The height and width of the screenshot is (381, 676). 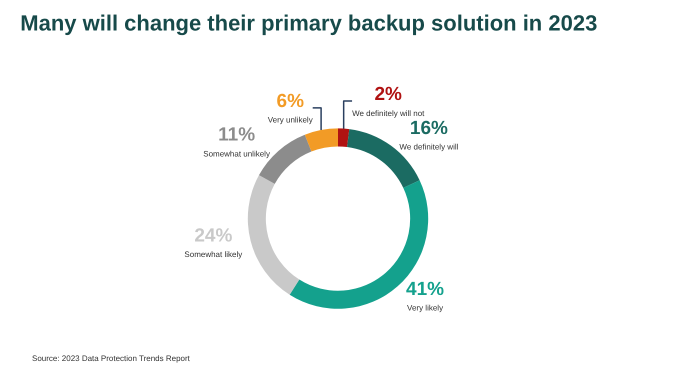 What do you see at coordinates (290, 120) in the screenshot?
I see `slice-label: Very unlikely` at bounding box center [290, 120].